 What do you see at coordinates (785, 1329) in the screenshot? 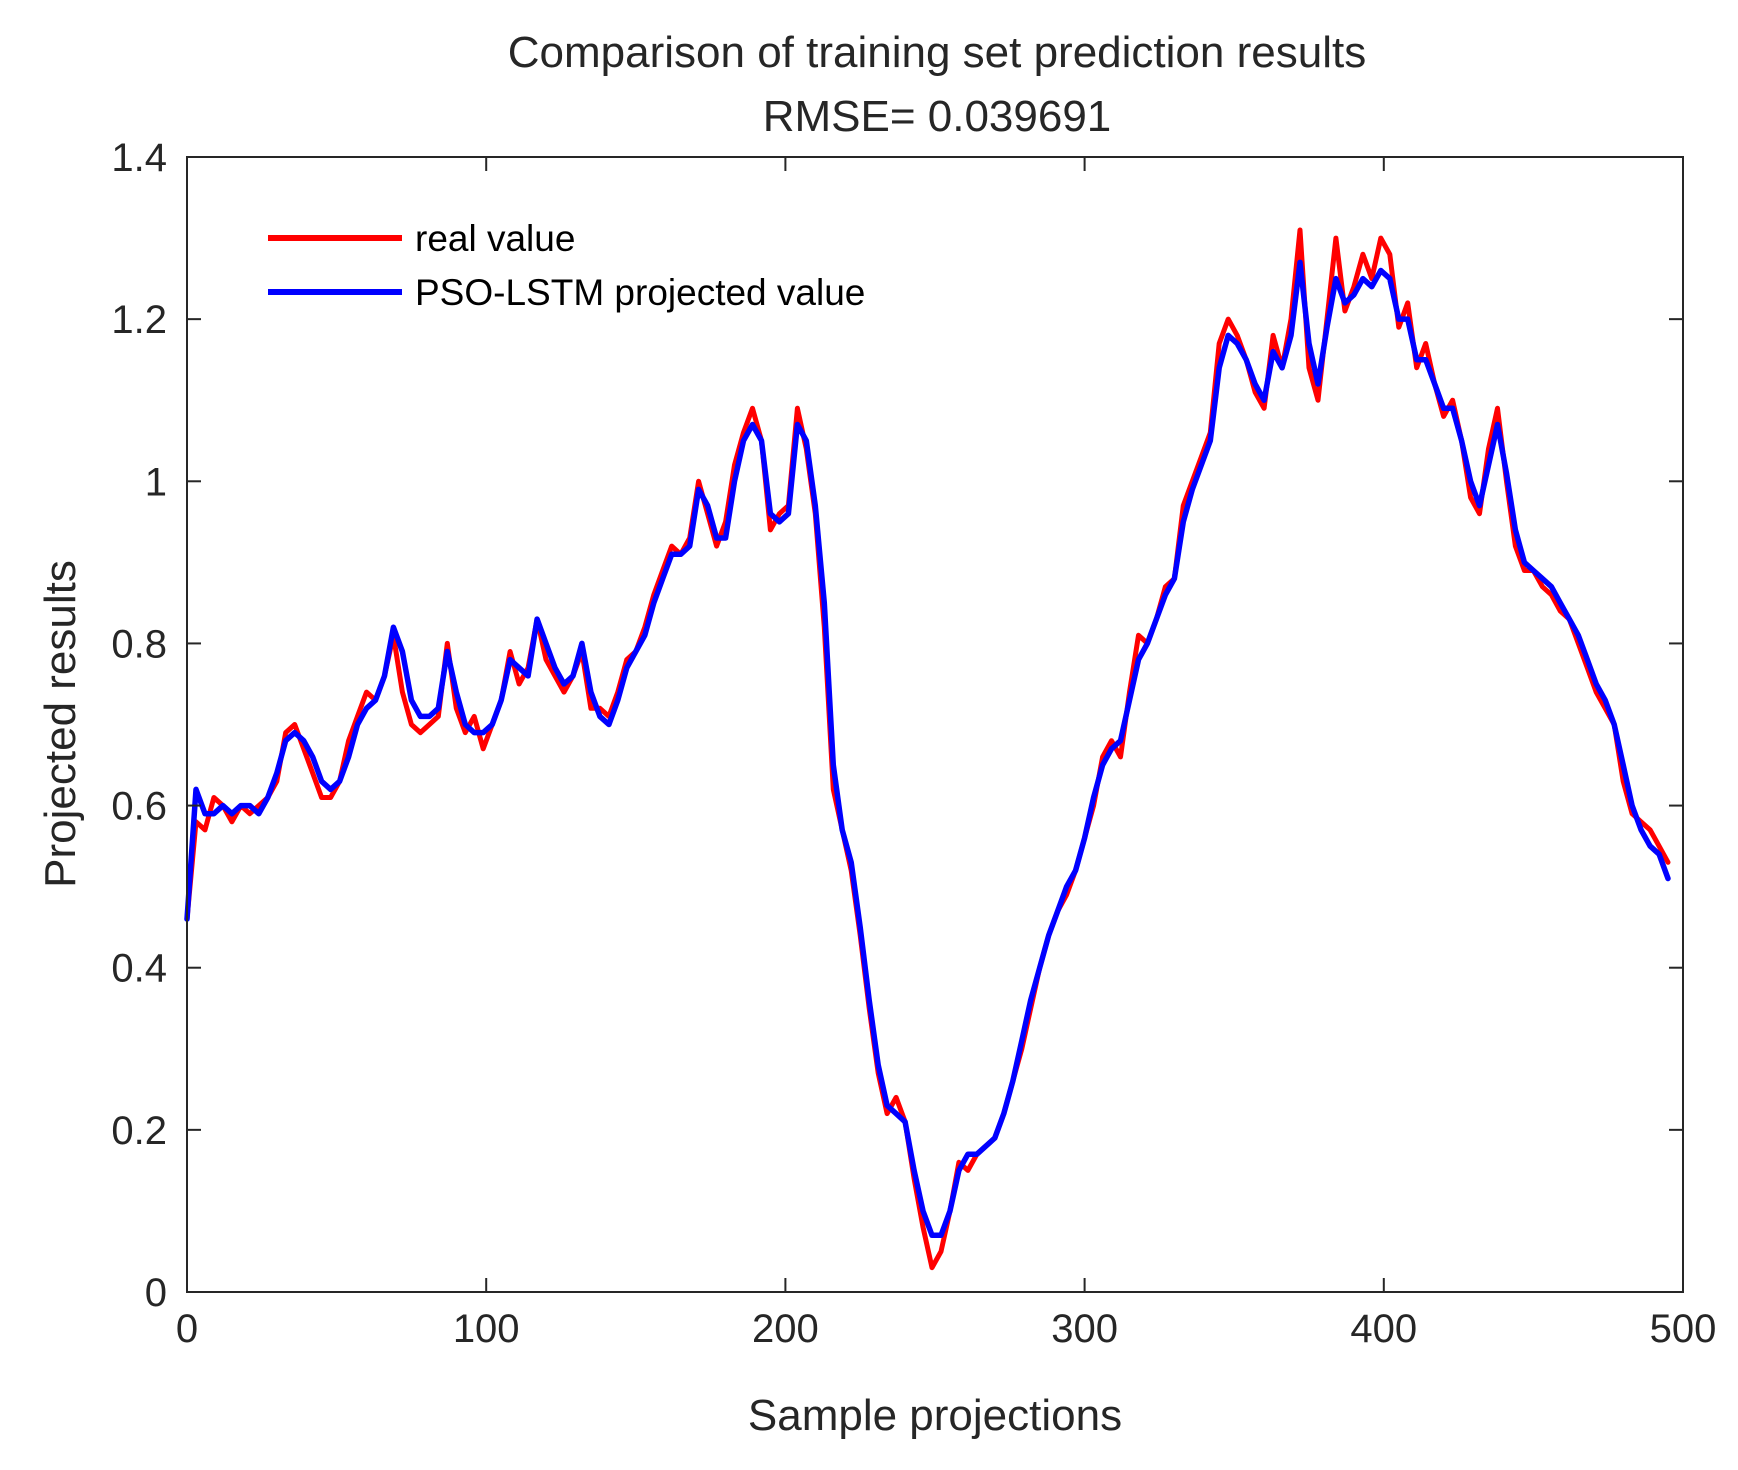
I see `x-tick-label: 200` at bounding box center [785, 1329].